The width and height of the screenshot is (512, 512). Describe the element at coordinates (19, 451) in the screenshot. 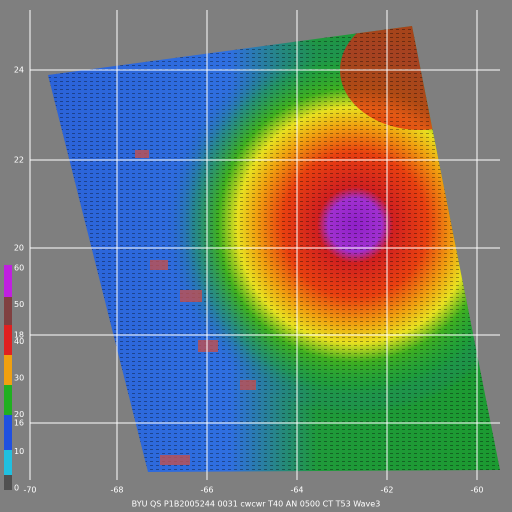

I see `colorbar-label: 10` at that location.